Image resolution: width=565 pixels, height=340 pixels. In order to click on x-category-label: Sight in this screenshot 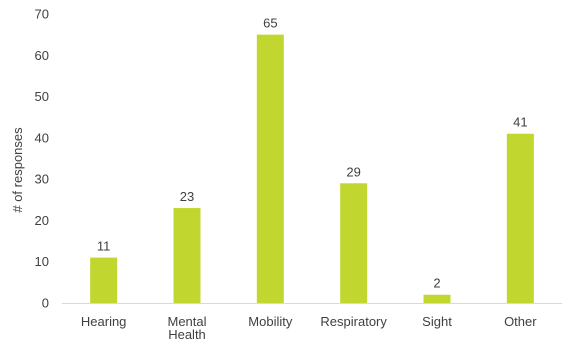, I will do `click(437, 321)`.